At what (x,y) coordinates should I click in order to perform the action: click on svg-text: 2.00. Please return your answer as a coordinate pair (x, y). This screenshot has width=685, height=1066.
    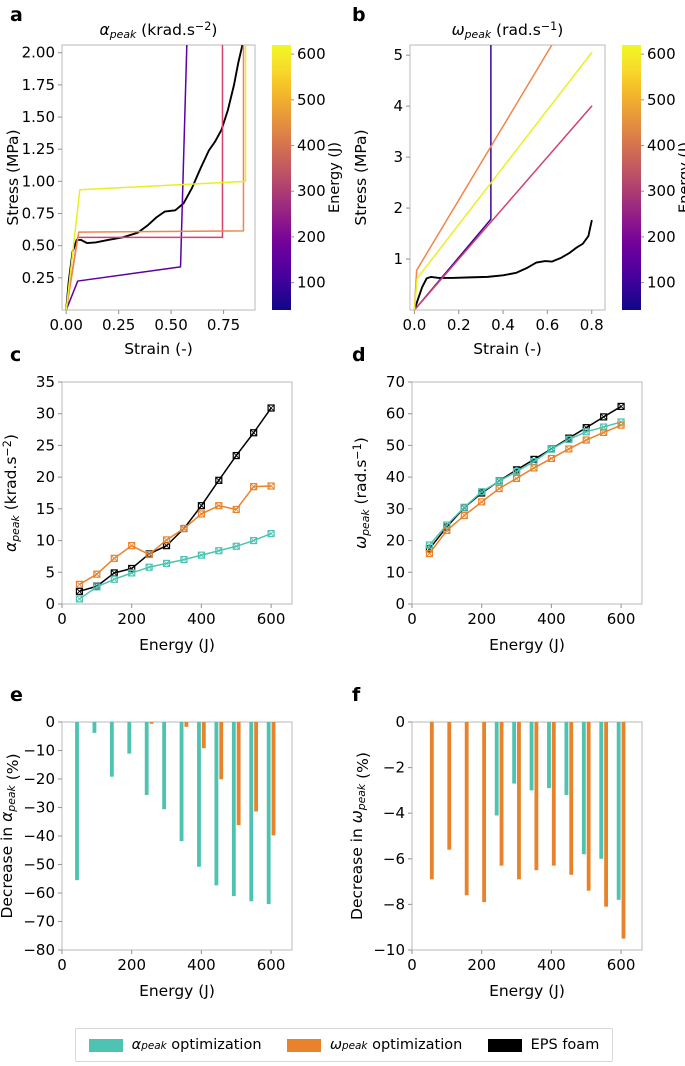
    Looking at the image, I should click on (38, 53).